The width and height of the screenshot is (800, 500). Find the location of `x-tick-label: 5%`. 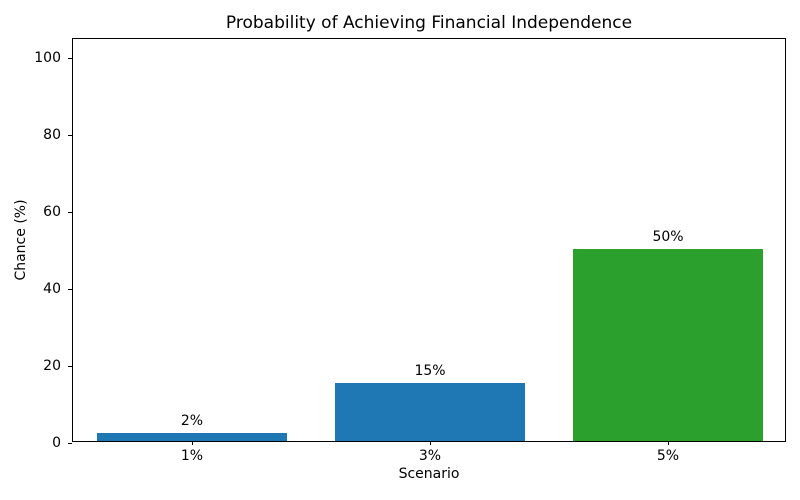

x-tick-label: 5% is located at coordinates (668, 456).